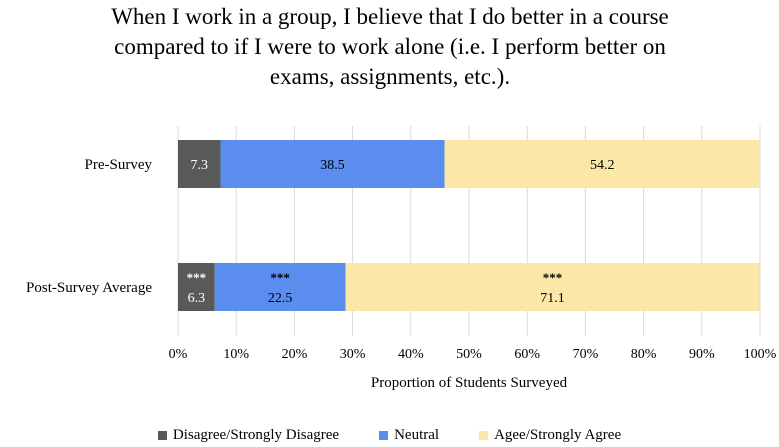 The image size is (779, 447). I want to click on x-axis-label: Proportion of Students Surveyed, so click(469, 383).